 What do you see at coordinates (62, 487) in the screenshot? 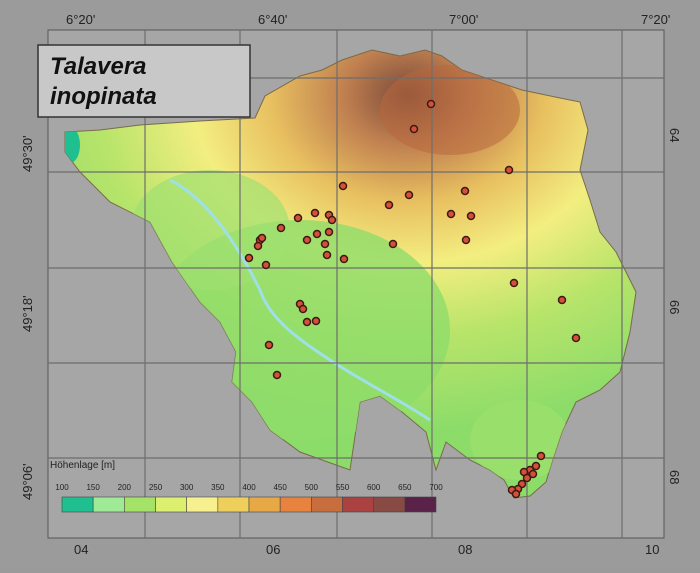
I see `legend-tick-label: 100` at bounding box center [62, 487].